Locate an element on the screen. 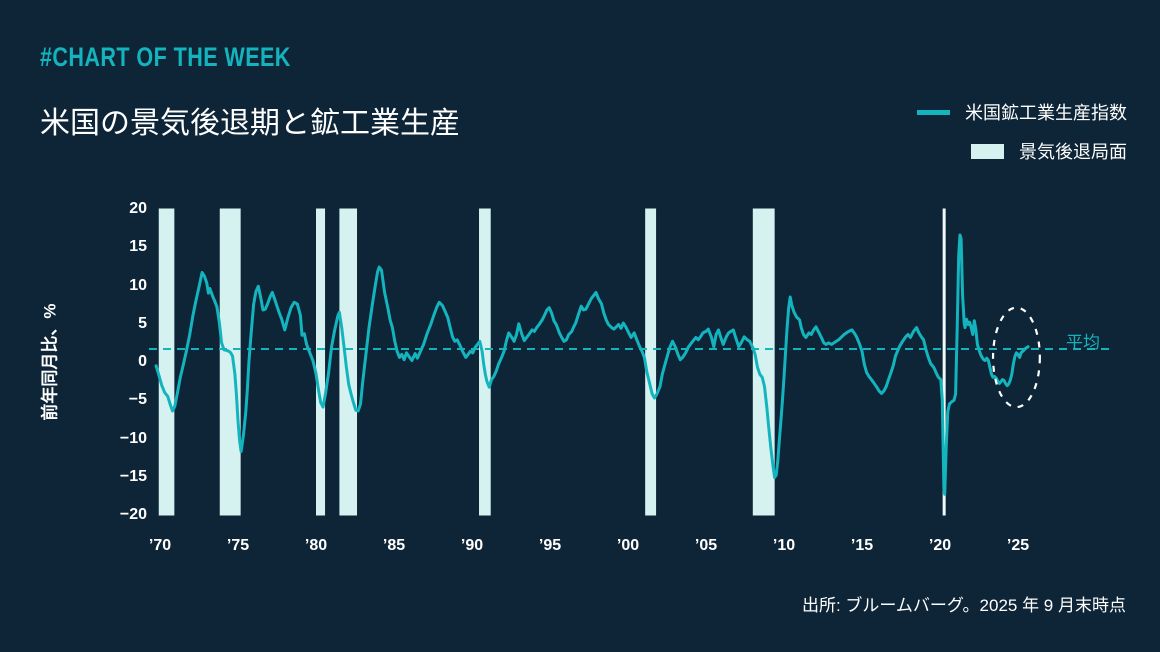 This screenshot has width=1160, height=652. y-tick: 10 is located at coordinates (138, 285).